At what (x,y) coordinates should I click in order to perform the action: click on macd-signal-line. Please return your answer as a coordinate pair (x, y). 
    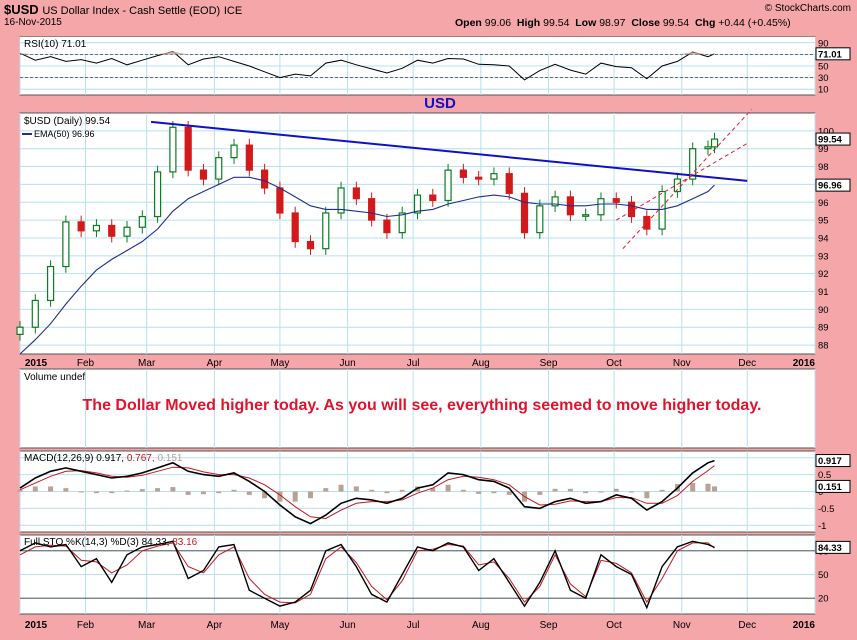
    Looking at the image, I should click on (367, 492).